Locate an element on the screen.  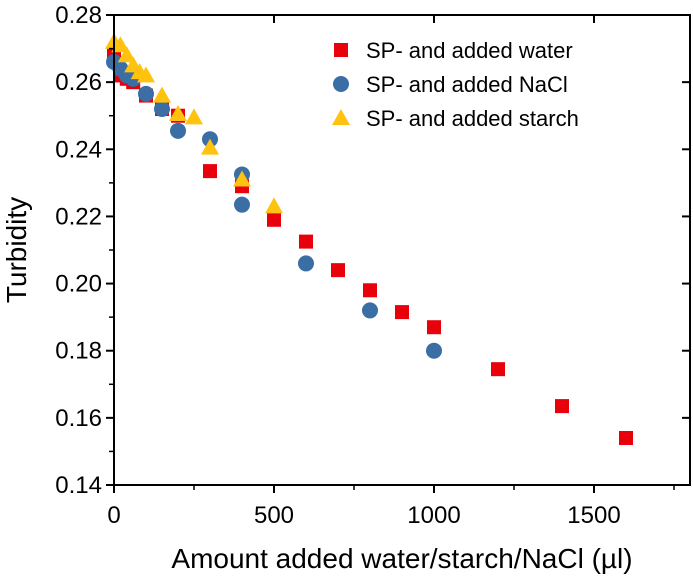
y-tick-label: 0.26 is located at coordinates (78, 82).